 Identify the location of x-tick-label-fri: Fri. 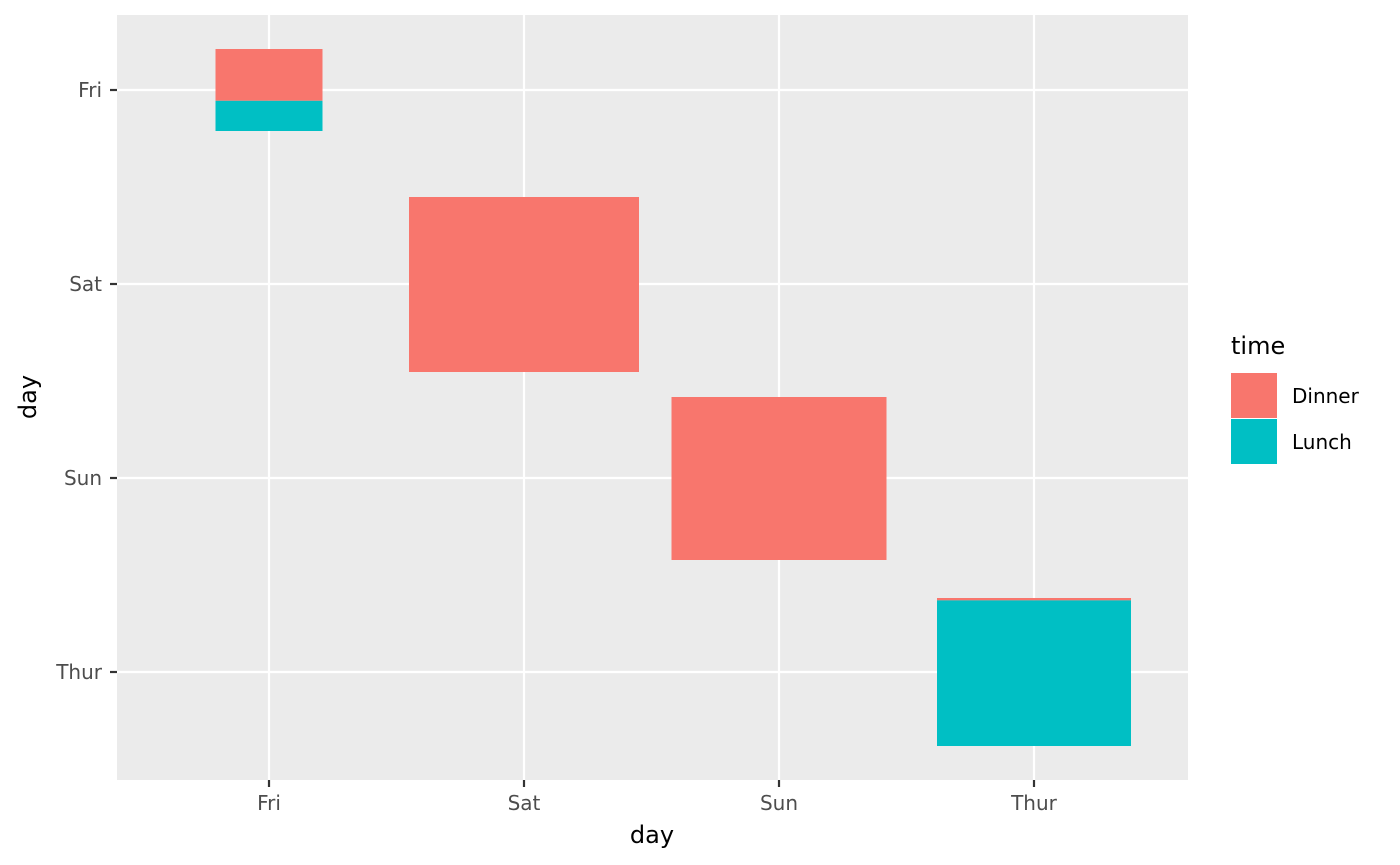
(269, 803).